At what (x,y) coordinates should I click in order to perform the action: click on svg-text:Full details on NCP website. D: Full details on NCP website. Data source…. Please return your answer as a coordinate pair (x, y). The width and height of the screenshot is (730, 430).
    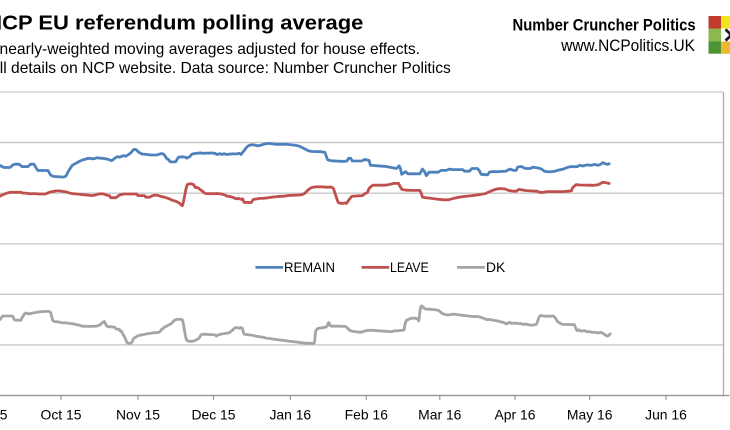
    Looking at the image, I should click on (225, 68).